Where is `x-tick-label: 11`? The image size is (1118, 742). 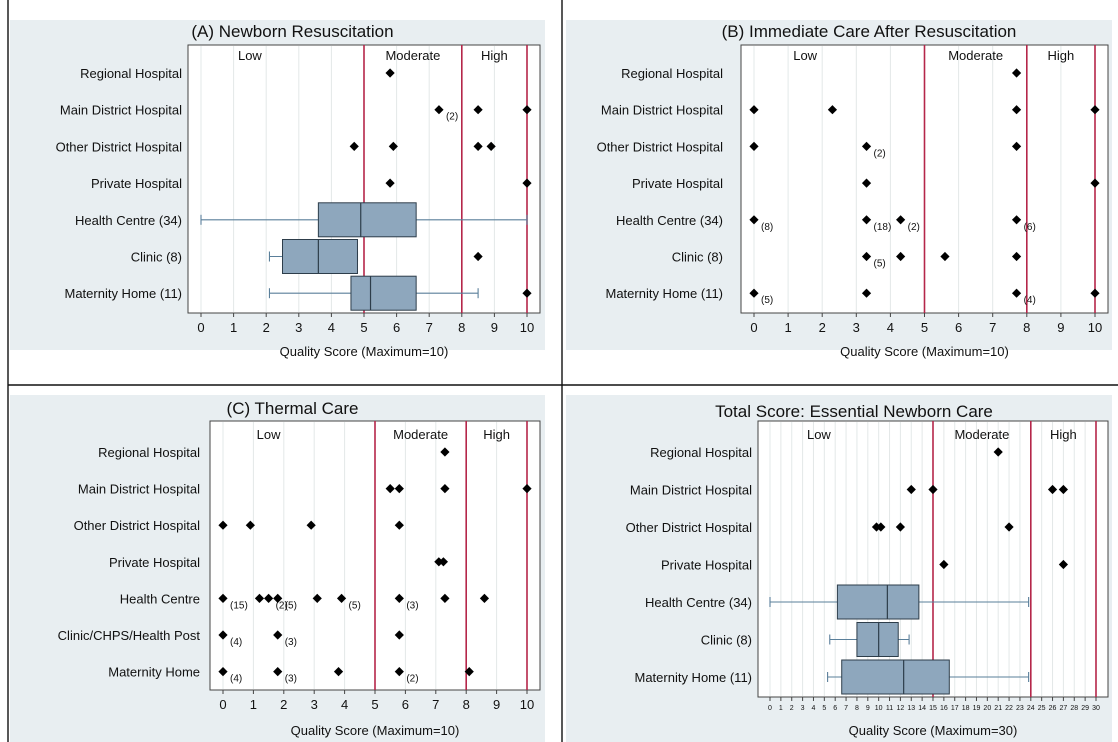
x-tick-label: 11 is located at coordinates (889, 708).